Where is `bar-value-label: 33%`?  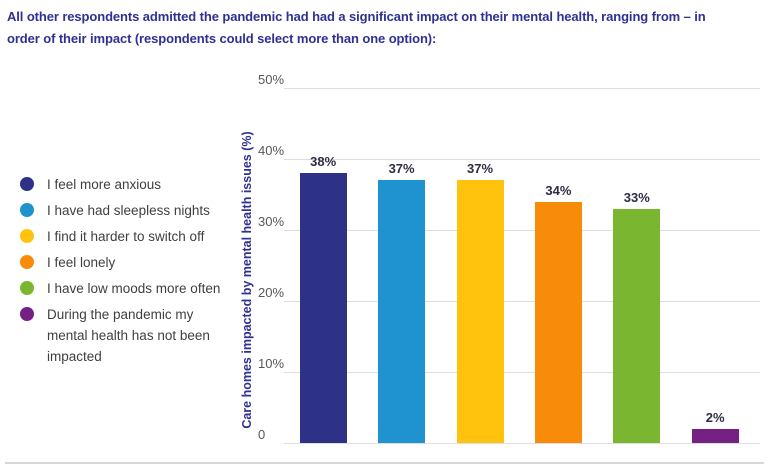
bar-value-label: 33% is located at coordinates (636, 197).